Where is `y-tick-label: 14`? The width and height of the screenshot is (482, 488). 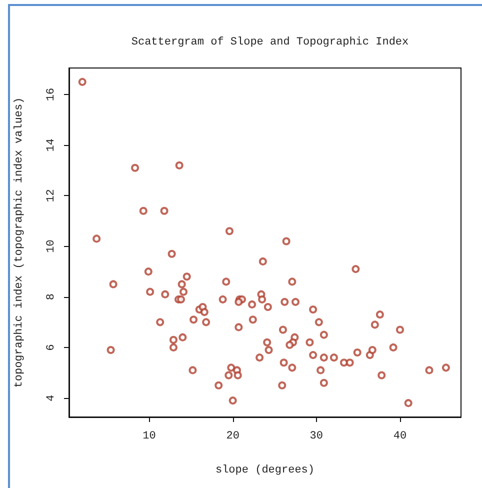 y-tick-label: 14 is located at coordinates (52, 145).